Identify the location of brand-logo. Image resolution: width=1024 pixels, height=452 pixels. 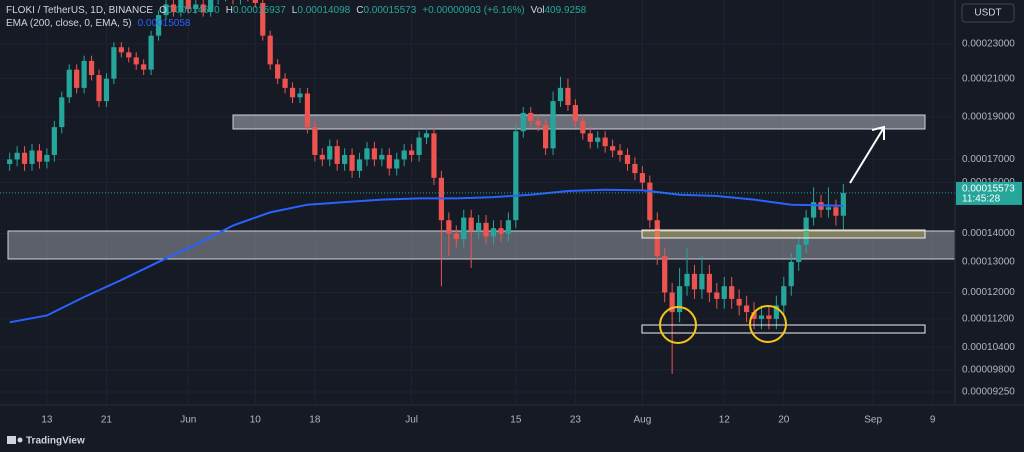
(20, 440).